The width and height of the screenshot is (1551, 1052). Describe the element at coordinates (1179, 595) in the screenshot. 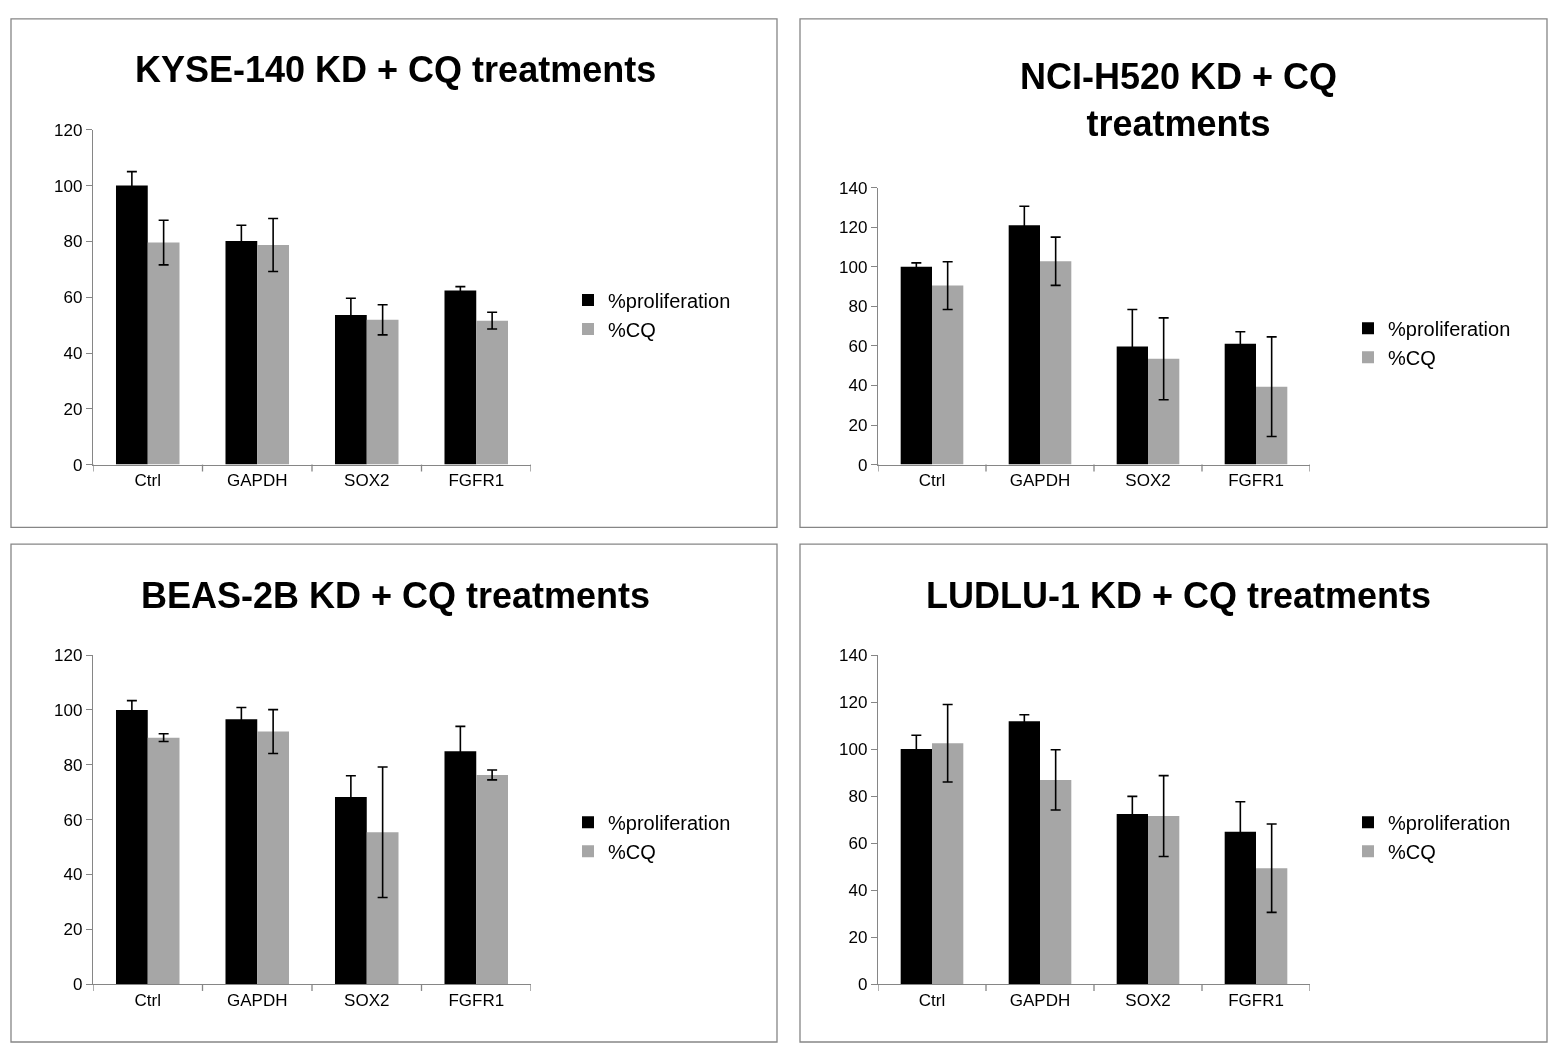

I see `chart-title: LUDLU-1 KD + CQ treatments` at that location.